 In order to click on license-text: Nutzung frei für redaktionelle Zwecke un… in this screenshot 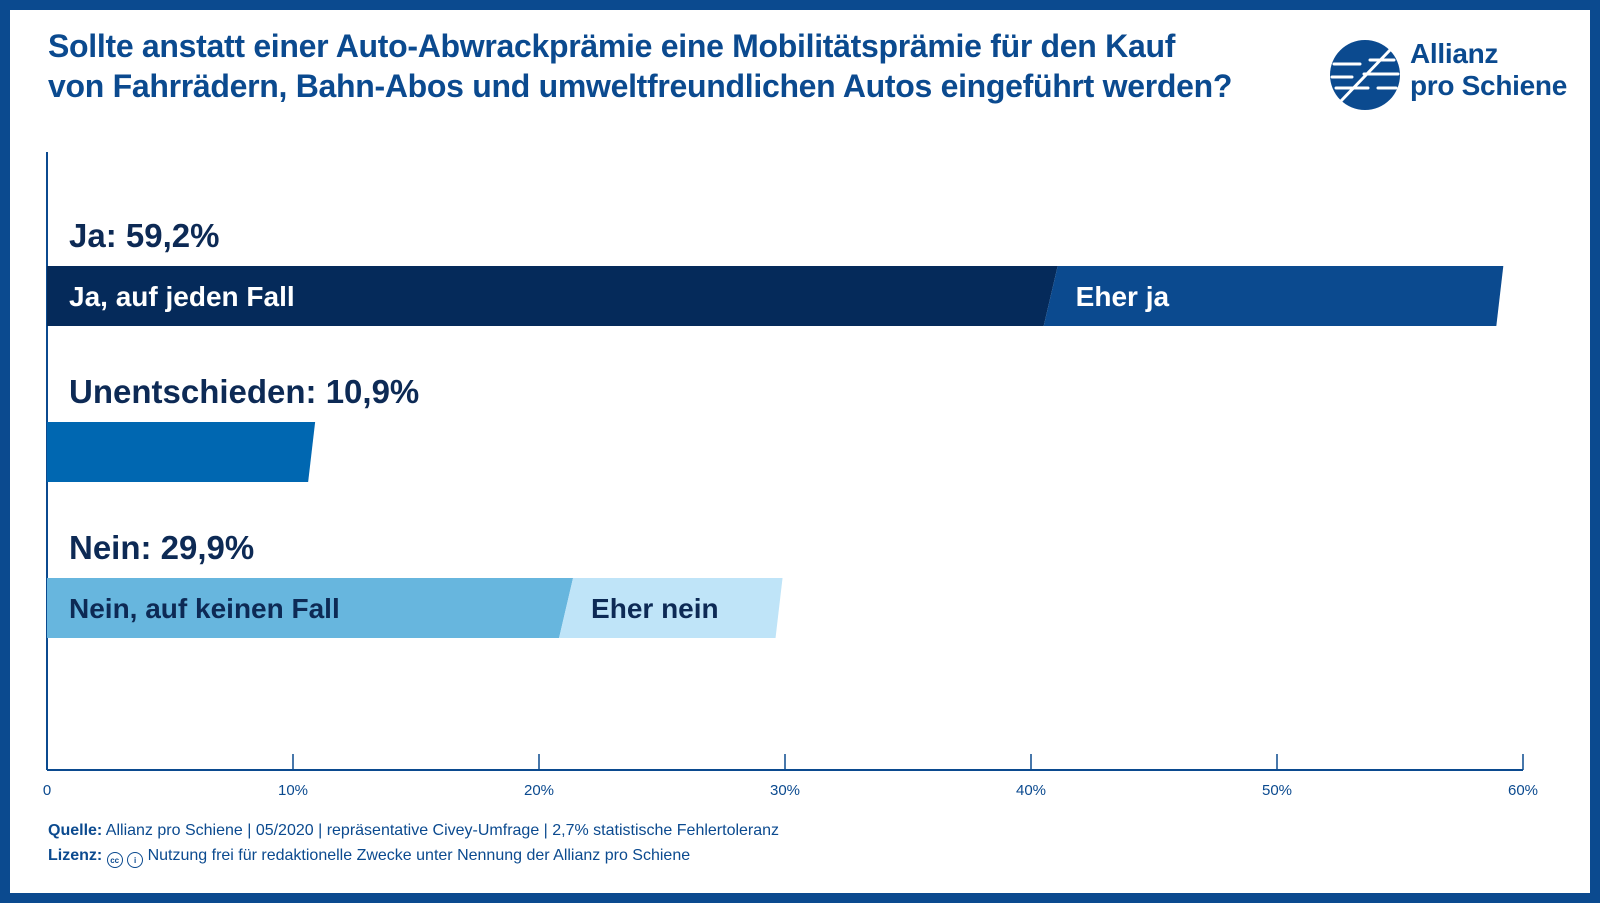, I will do `click(419, 855)`.